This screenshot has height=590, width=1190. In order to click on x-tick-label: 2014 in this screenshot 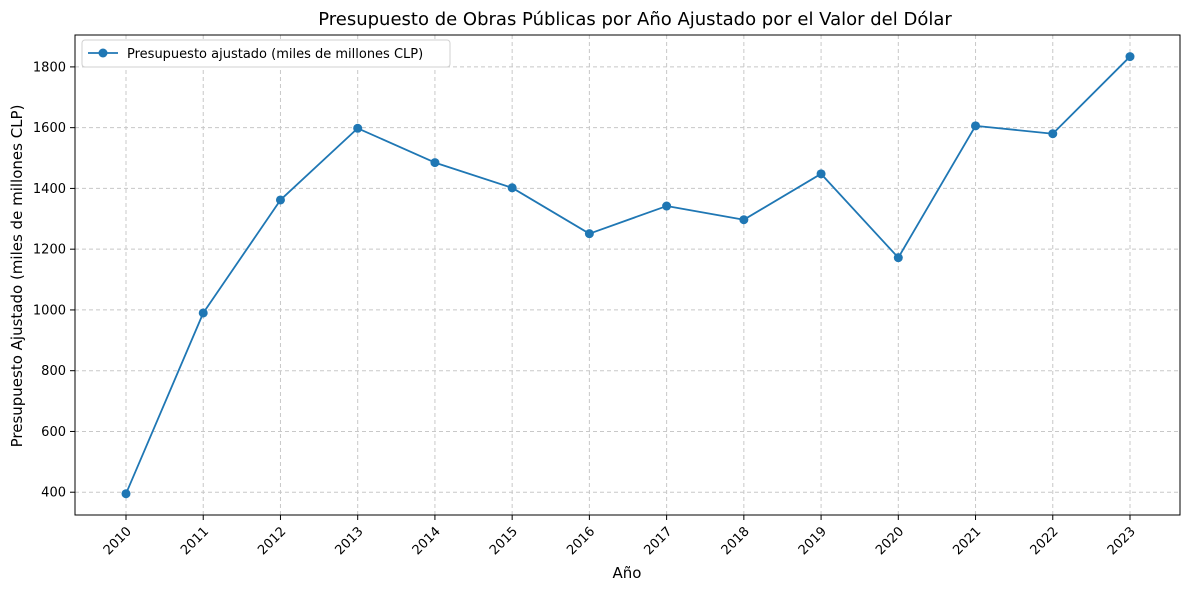, I will do `click(427, 541)`.